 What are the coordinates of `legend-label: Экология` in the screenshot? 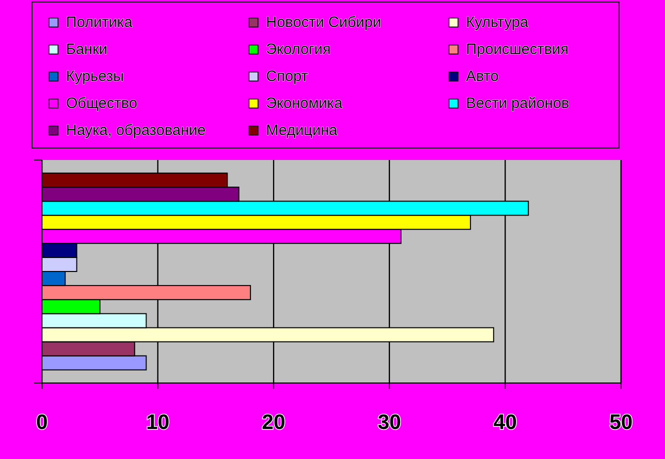 It's located at (298, 49).